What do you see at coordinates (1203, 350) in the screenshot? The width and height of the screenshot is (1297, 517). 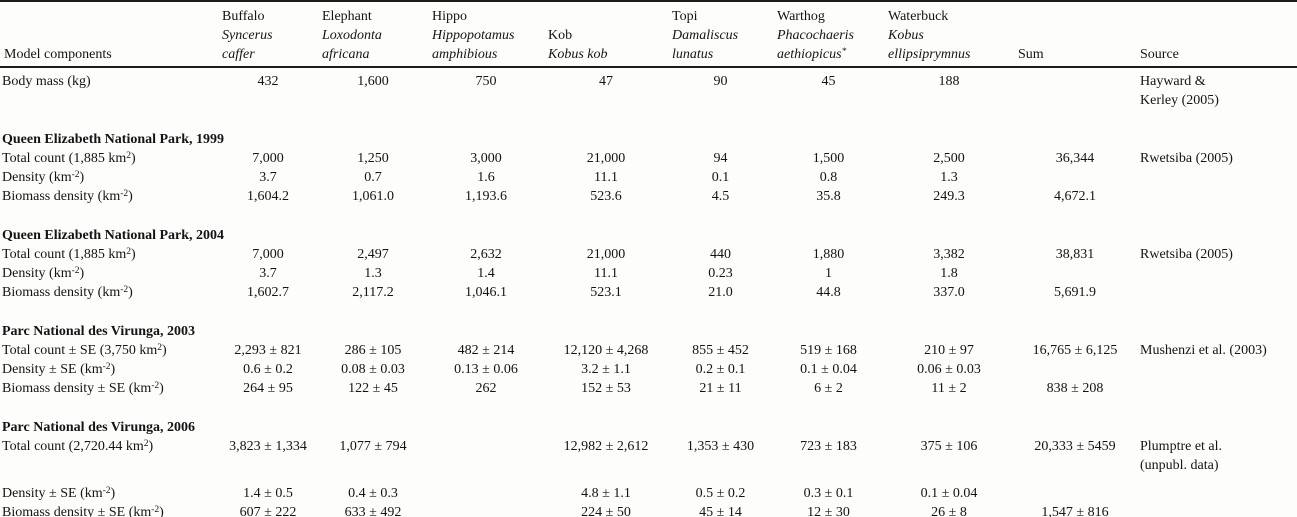 I see `source-line: Mushenzi et al. (2003)` at bounding box center [1203, 350].